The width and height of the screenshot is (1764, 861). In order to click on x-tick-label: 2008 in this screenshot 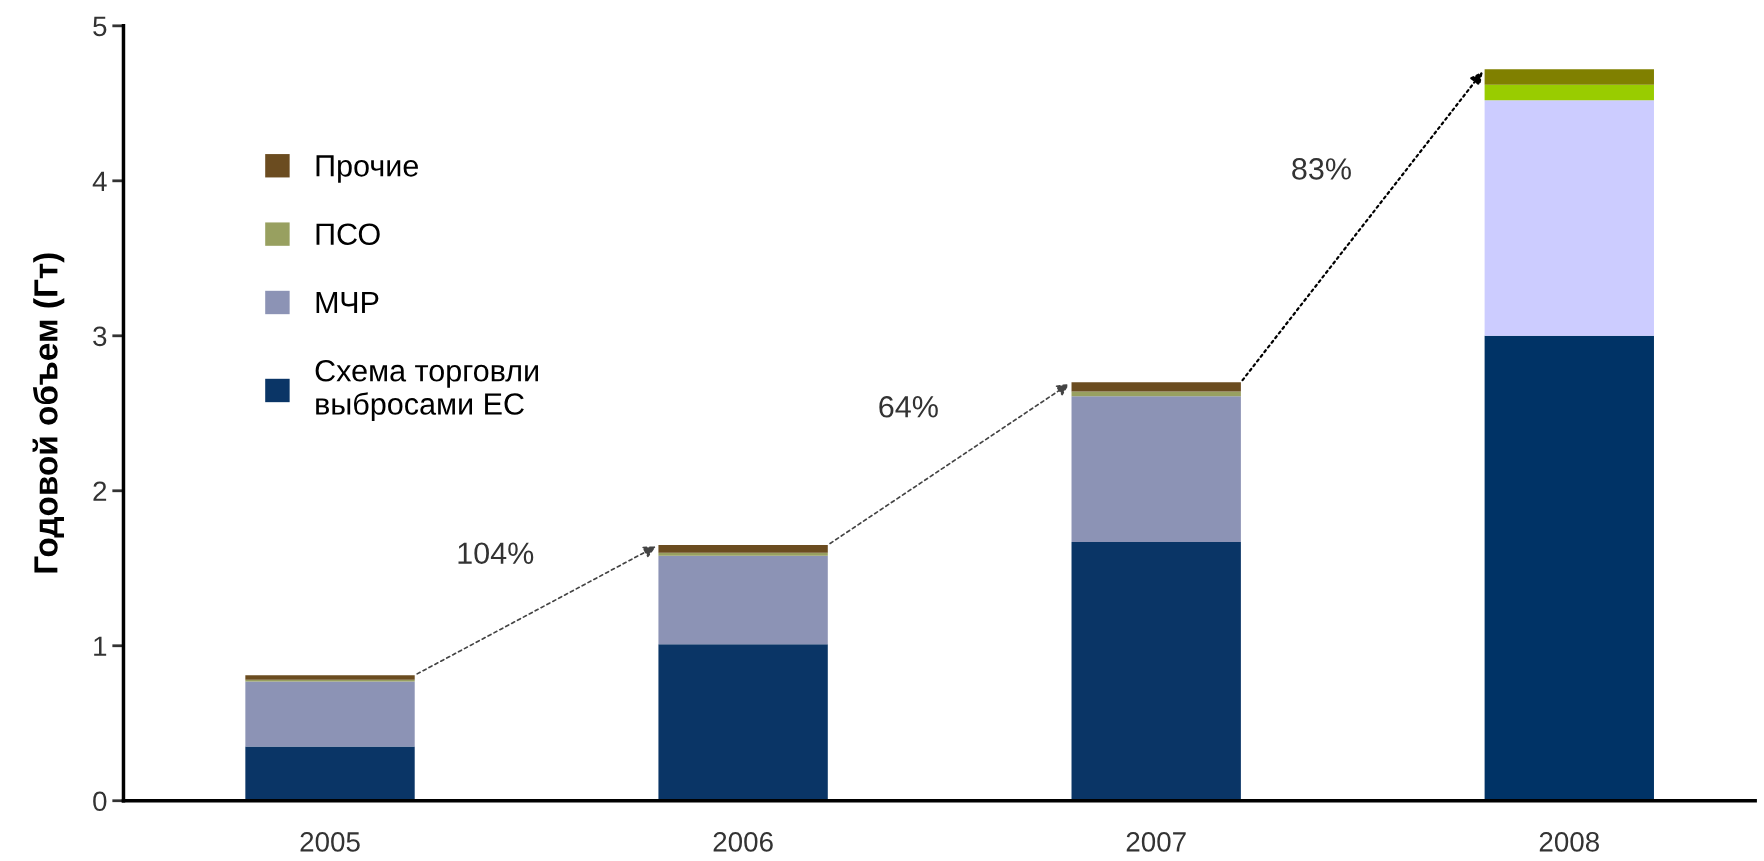, I will do `click(1569, 842)`.